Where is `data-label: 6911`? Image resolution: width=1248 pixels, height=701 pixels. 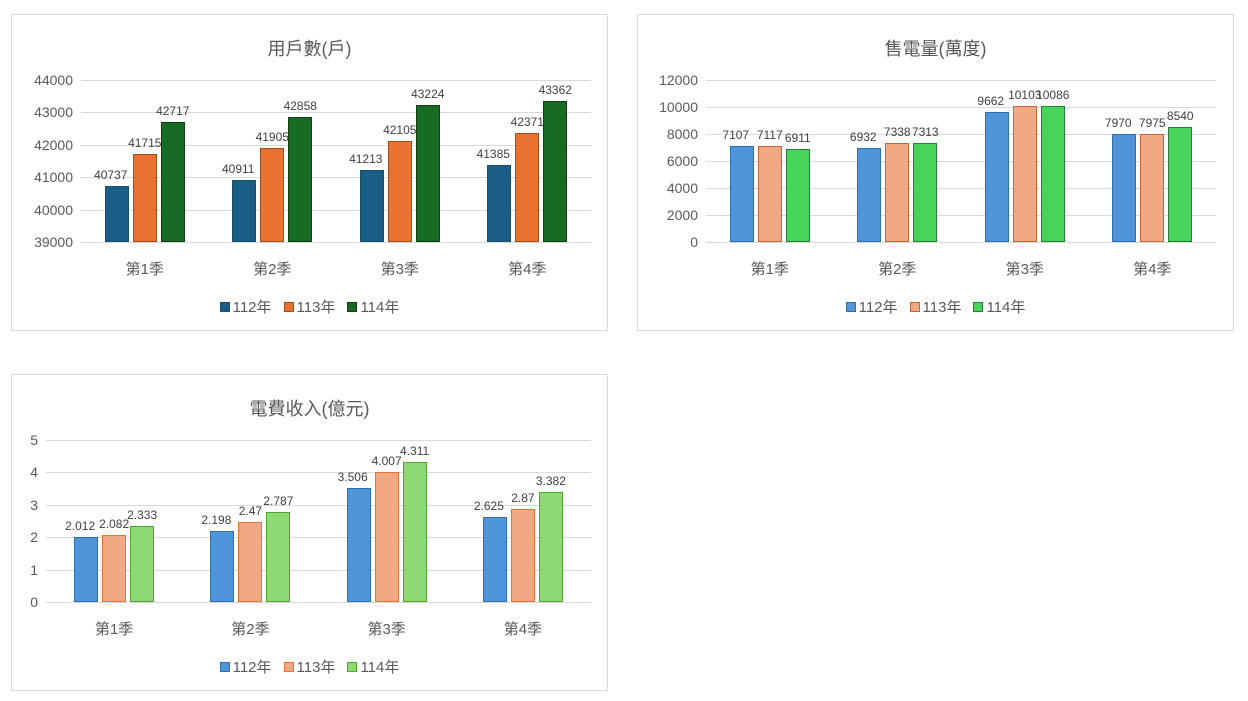 data-label: 6911 is located at coordinates (797, 137).